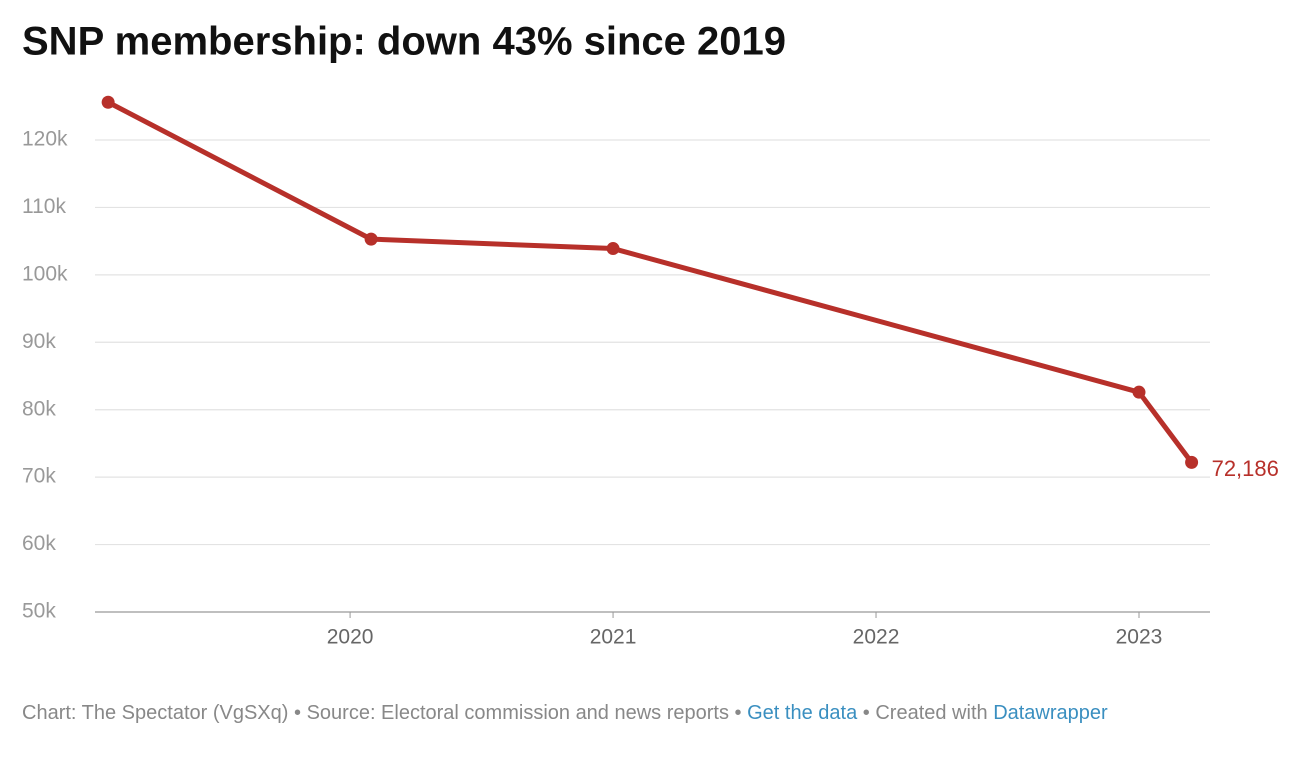 This screenshot has width=1316, height=760. What do you see at coordinates (44, 206) in the screenshot?
I see `y-tick-label: 110k` at bounding box center [44, 206].